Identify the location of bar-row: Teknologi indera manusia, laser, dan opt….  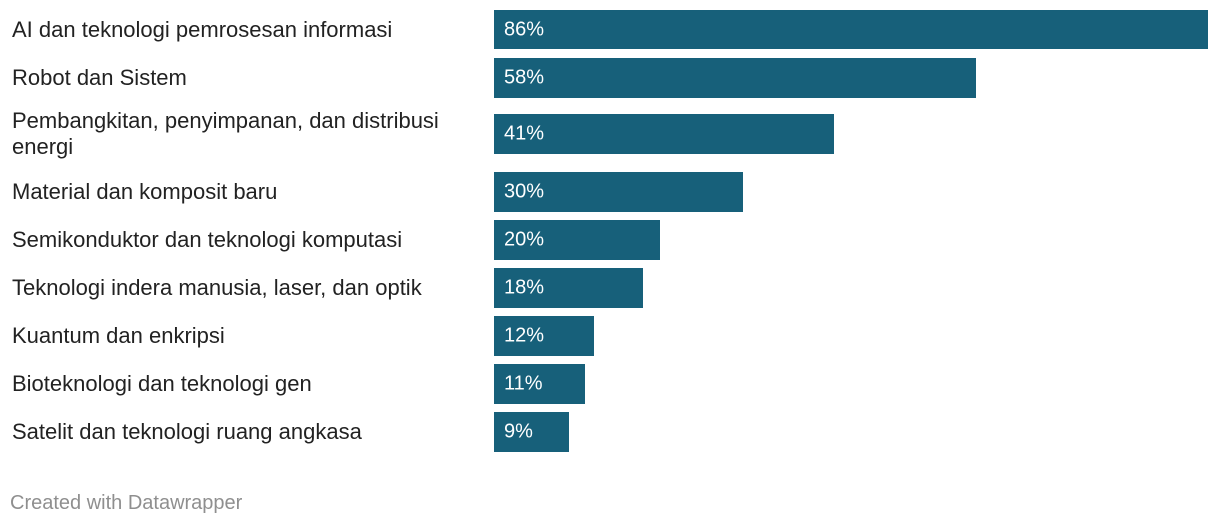
(610, 288).